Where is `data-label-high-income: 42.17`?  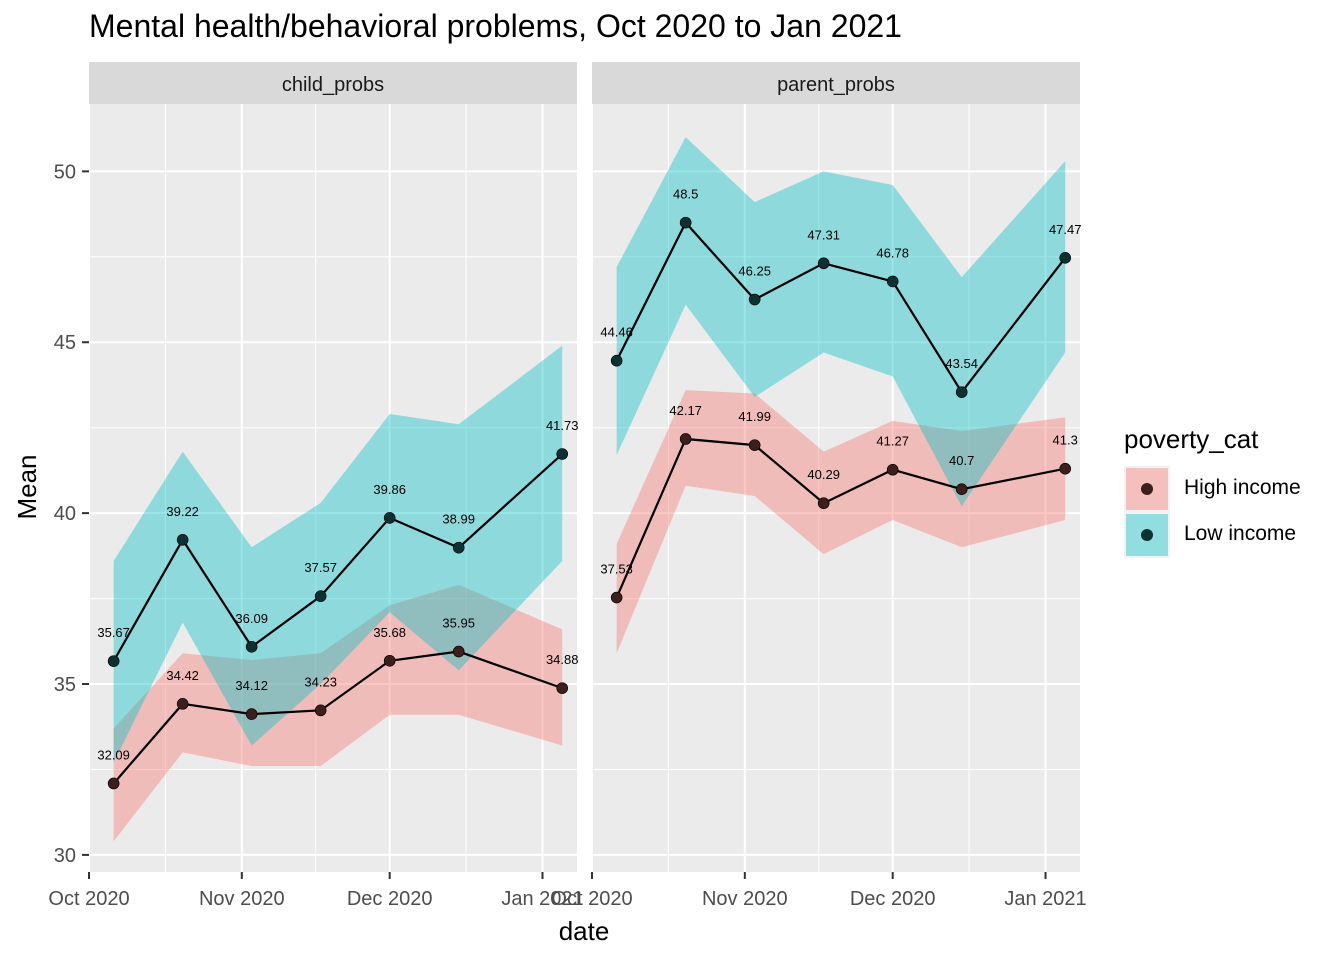
data-label-high-income: 42.17 is located at coordinates (685, 410).